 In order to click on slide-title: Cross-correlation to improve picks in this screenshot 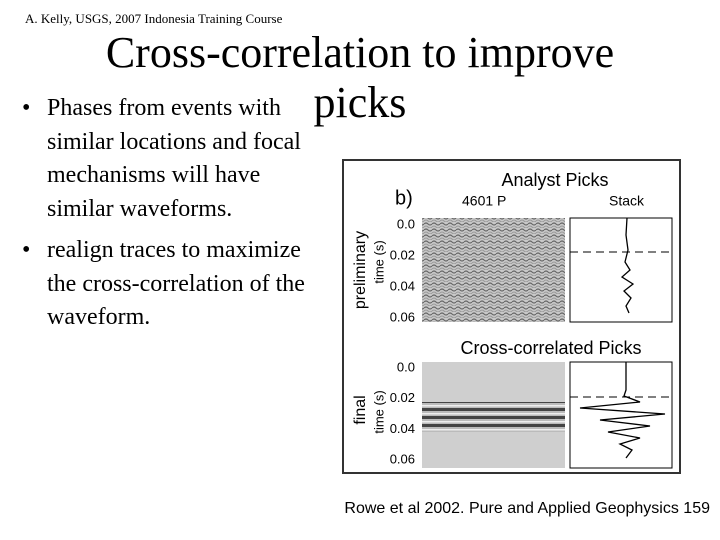, I will do `click(360, 77)`.